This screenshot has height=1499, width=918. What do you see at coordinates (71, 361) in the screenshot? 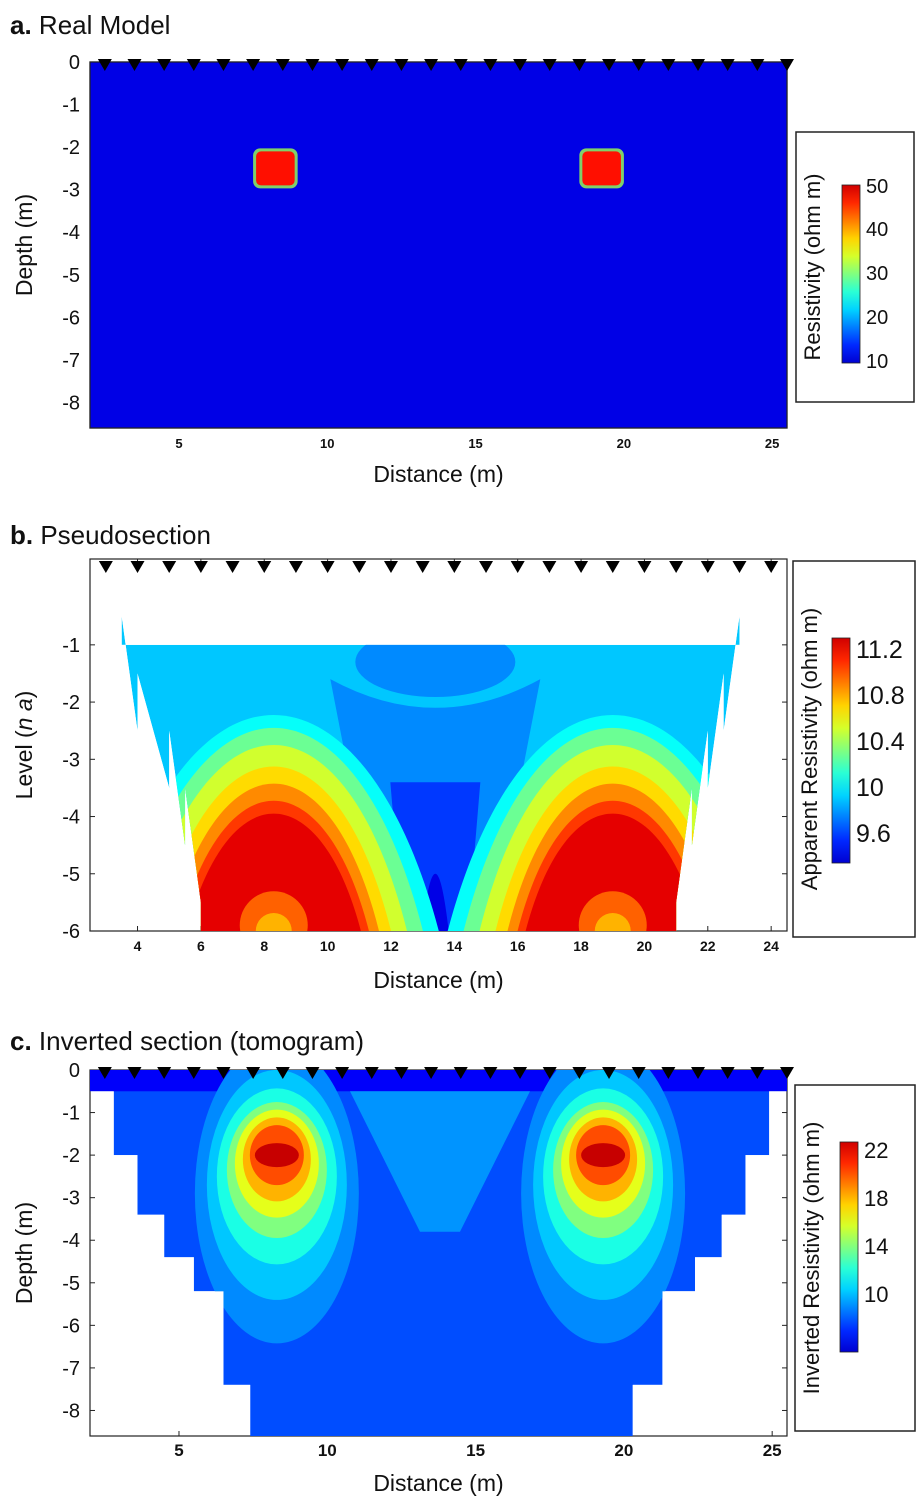
I see `panel-a-y-tick-label: -7` at bounding box center [71, 361].